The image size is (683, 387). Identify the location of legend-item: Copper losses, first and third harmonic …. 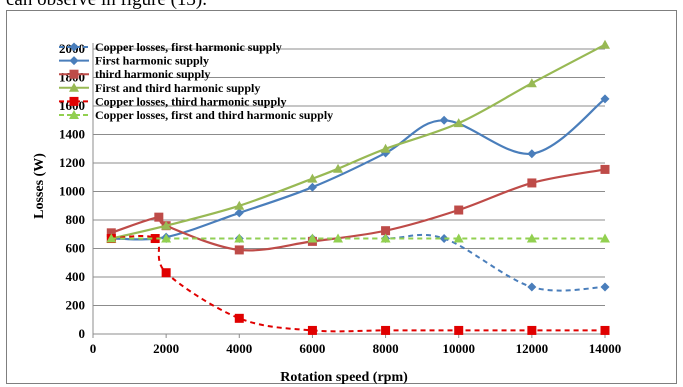
(196, 115).